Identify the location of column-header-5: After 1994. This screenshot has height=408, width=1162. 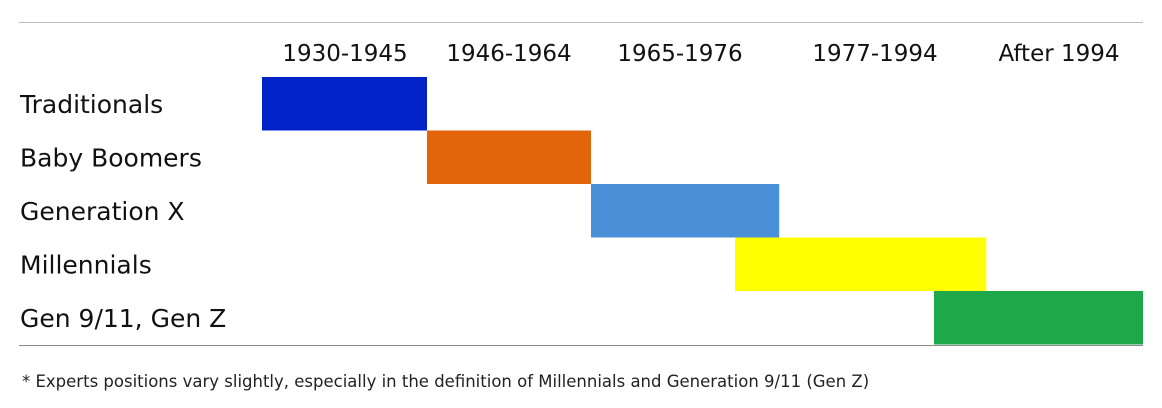
(1058, 54).